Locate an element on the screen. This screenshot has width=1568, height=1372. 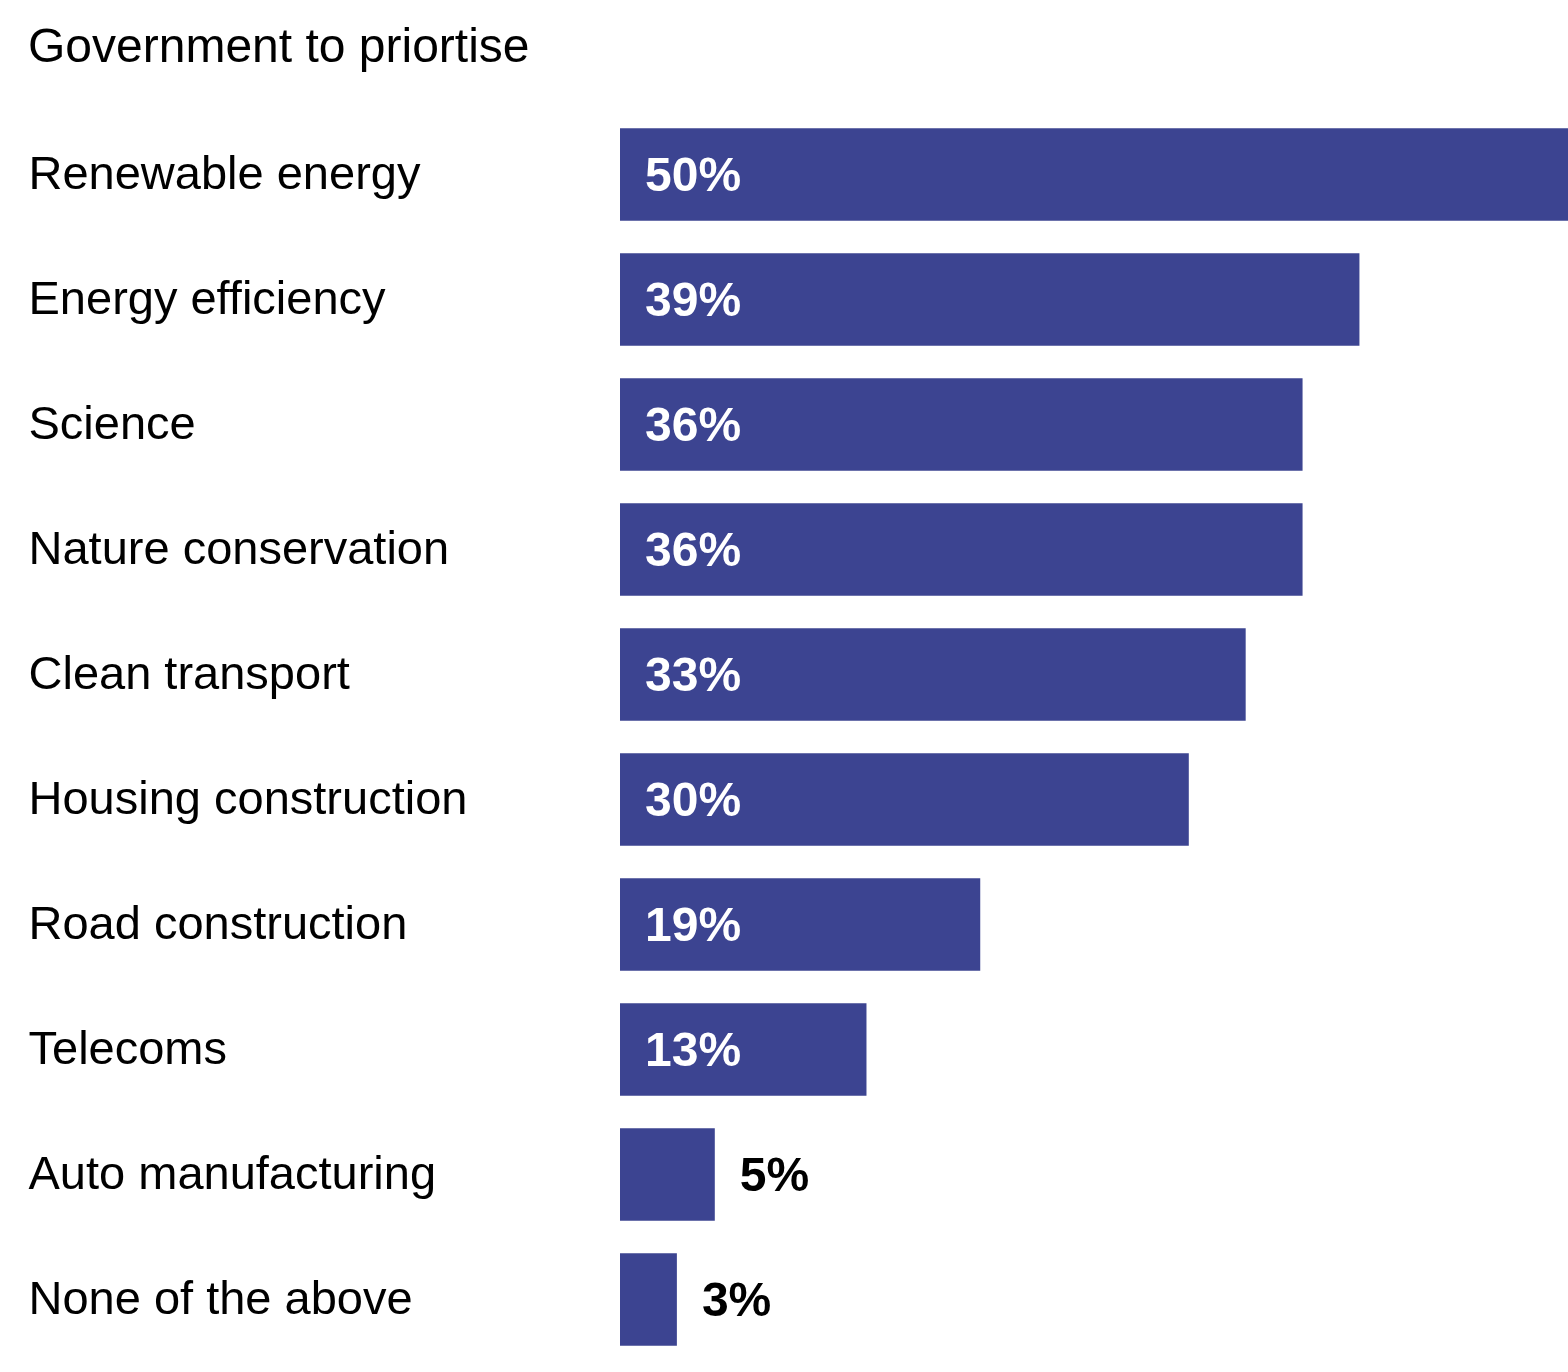
data-label: 30% is located at coordinates (693, 799).